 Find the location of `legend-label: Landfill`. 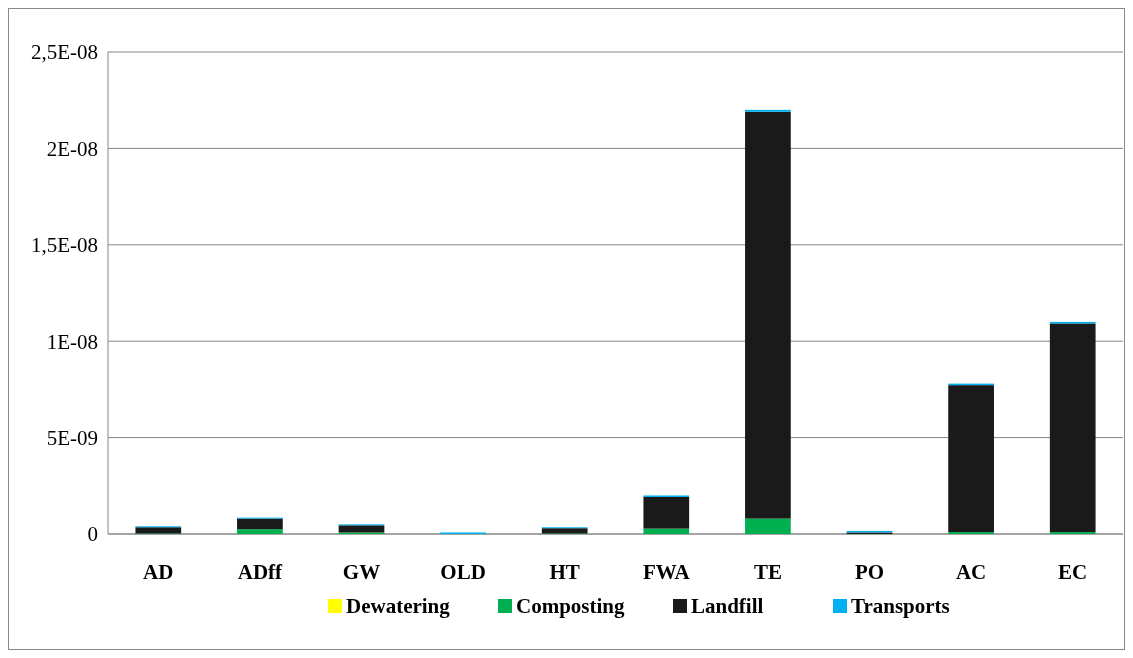

legend-label: Landfill is located at coordinates (727, 606).